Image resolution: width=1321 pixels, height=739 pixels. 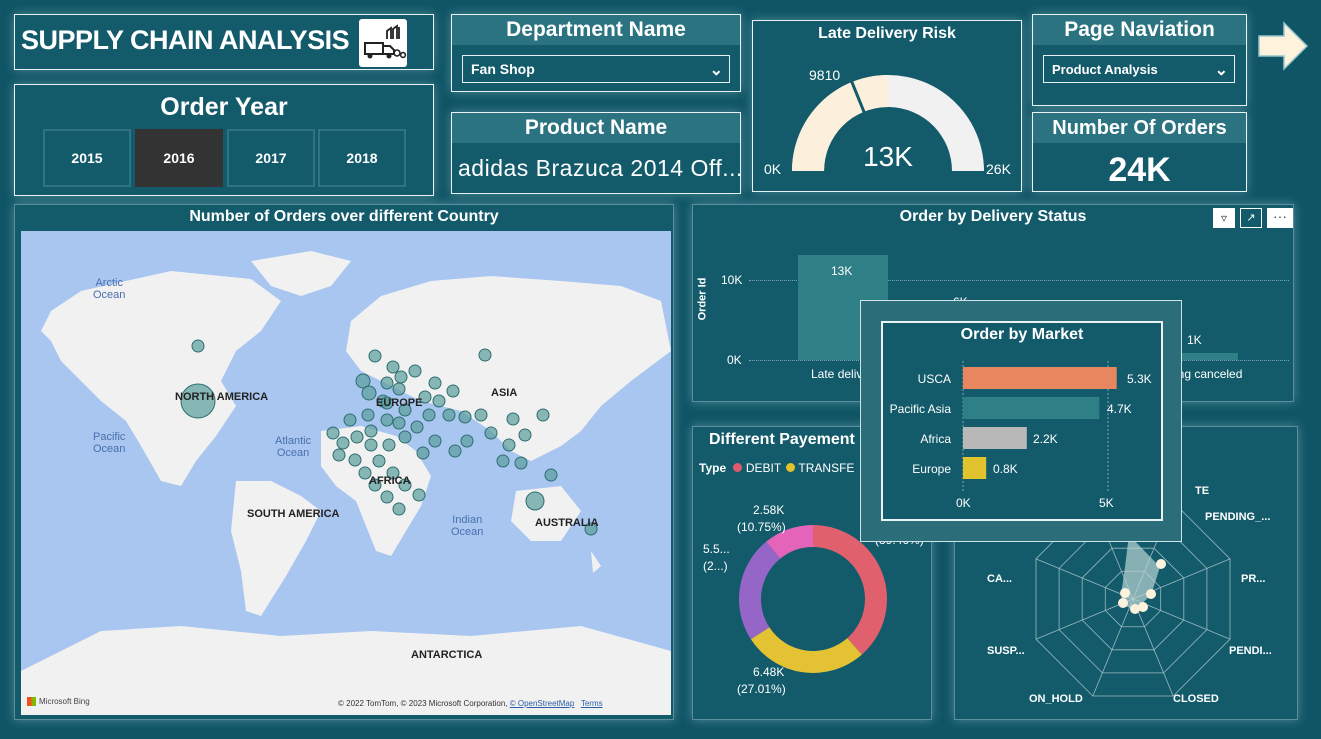 I want to click on market-bar-africa, so click(x=995, y=438).